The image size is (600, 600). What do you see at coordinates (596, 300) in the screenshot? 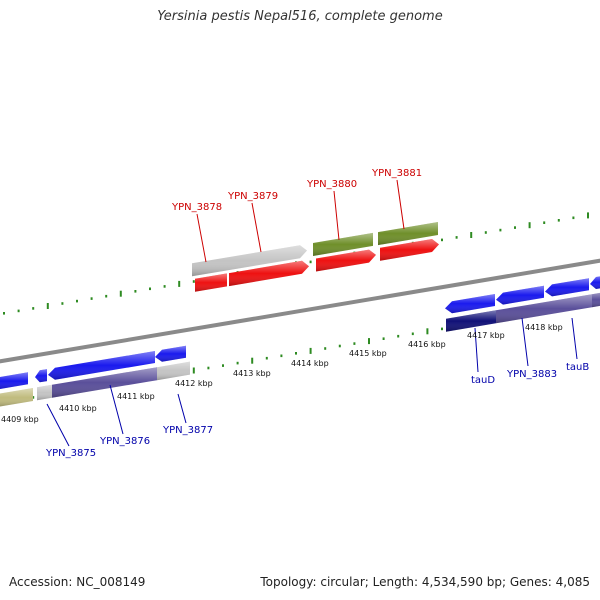
I see `gene-tauB-purple-block-shading` at bounding box center [596, 300].